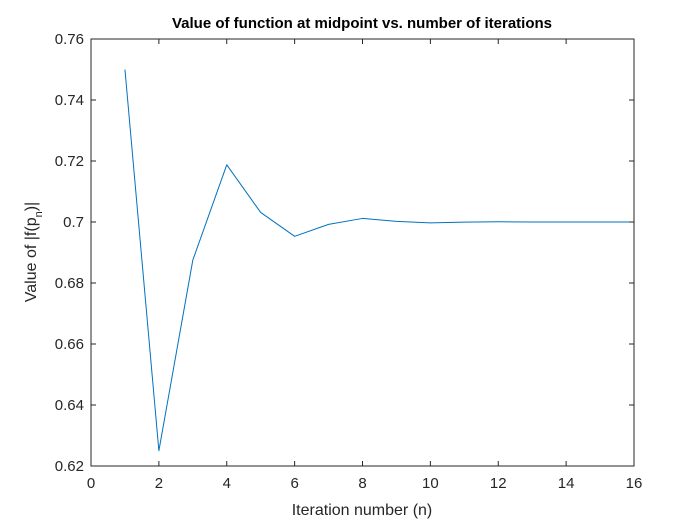 This screenshot has height=530, width=700. What do you see at coordinates (69, 100) in the screenshot?
I see `y-tick-label: 0.74` at bounding box center [69, 100].